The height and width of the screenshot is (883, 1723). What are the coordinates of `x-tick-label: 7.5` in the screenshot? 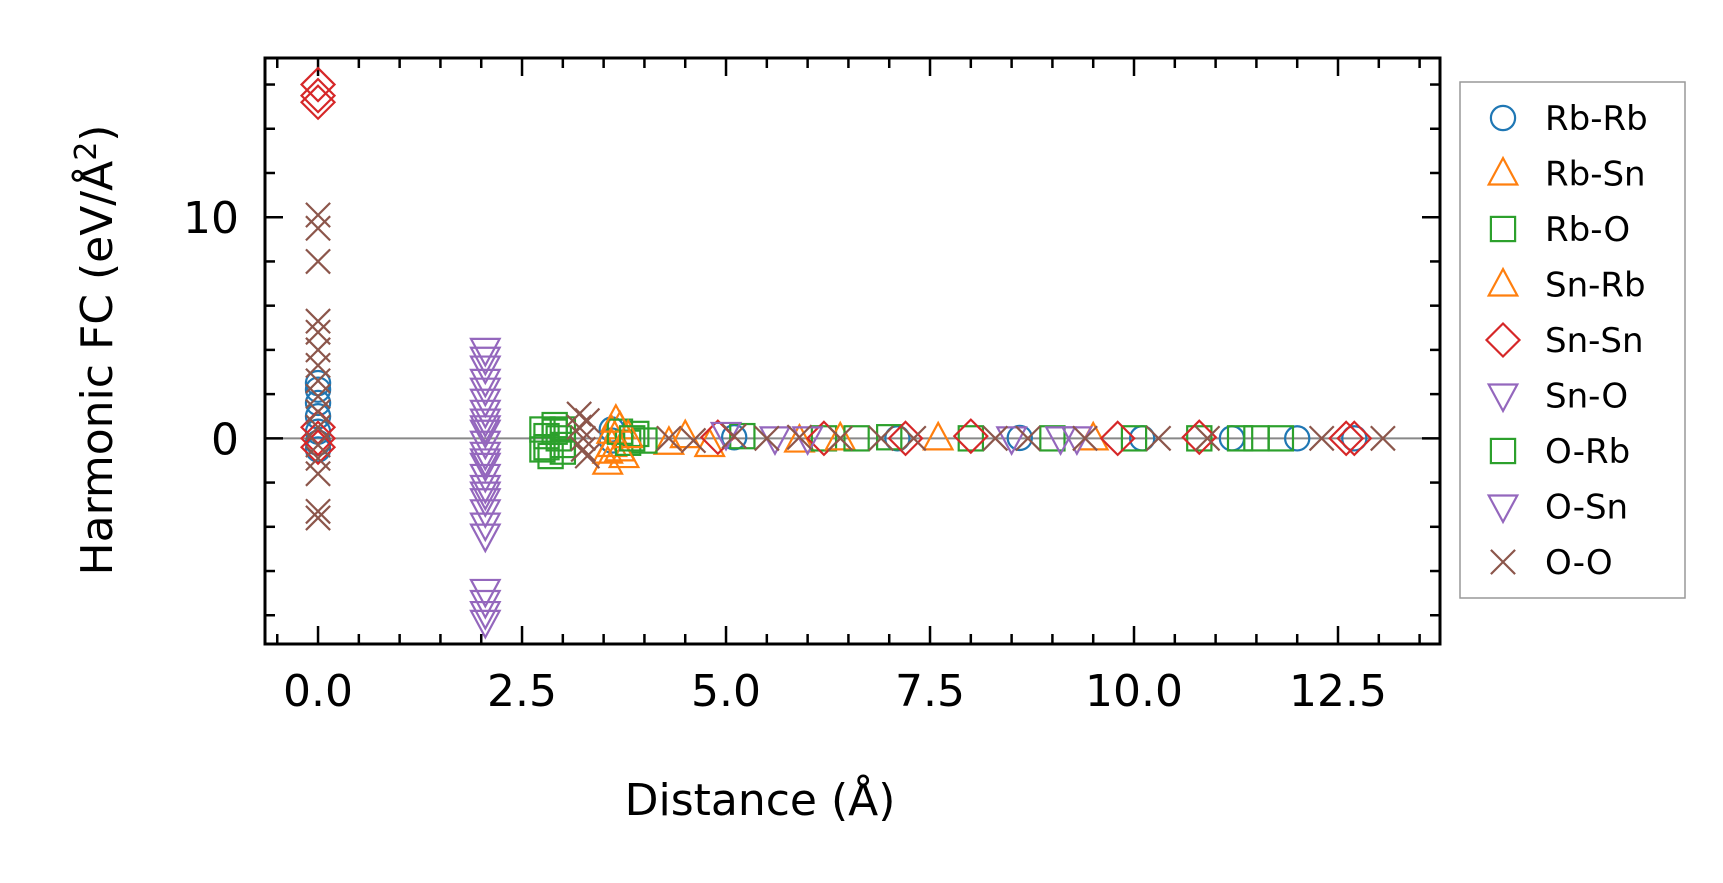 It's located at (930, 691).